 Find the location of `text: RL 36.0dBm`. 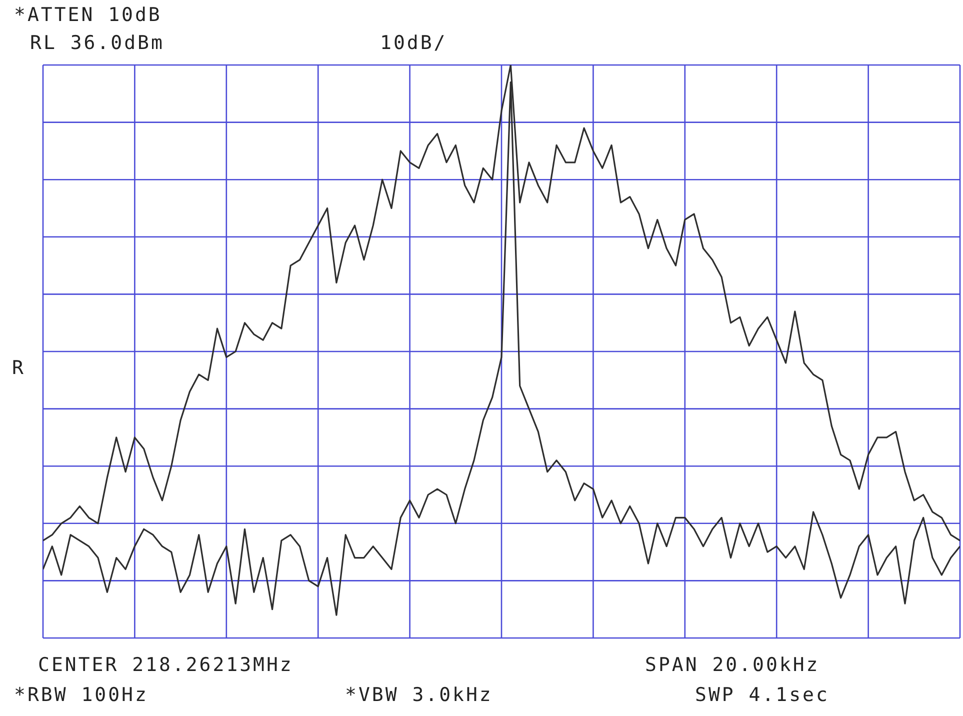

text: RL 36.0dBm is located at coordinates (97, 43).